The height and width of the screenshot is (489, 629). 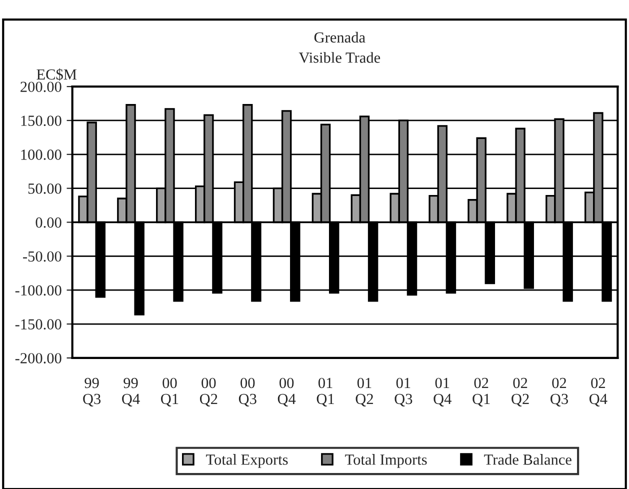 What do you see at coordinates (247, 461) in the screenshot?
I see `legend-label: Total Exports` at bounding box center [247, 461].